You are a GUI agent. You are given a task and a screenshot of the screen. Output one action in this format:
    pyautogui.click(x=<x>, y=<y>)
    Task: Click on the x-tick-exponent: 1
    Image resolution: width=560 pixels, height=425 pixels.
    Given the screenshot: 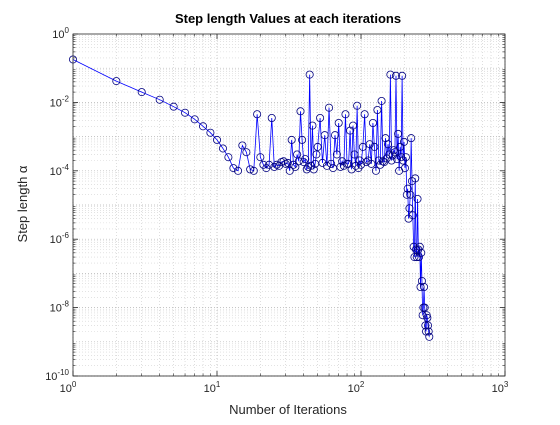 What is the action you would take?
    pyautogui.click(x=218, y=384)
    